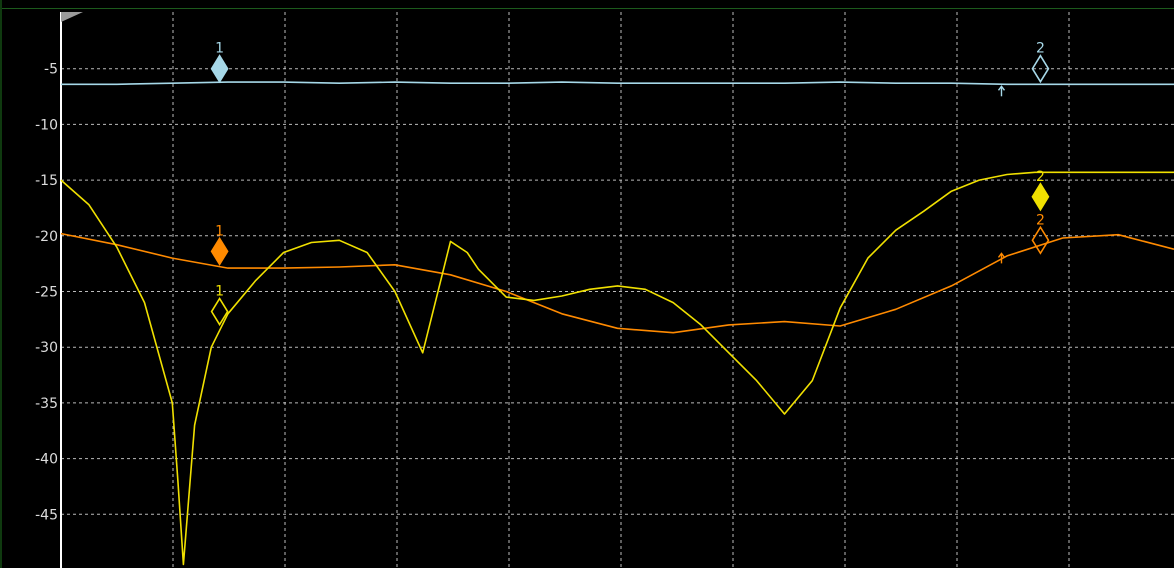 Image resolution: width=1174 pixels, height=568 pixels. What do you see at coordinates (1, 284) in the screenshot?
I see `window-left-border` at bounding box center [1, 284].